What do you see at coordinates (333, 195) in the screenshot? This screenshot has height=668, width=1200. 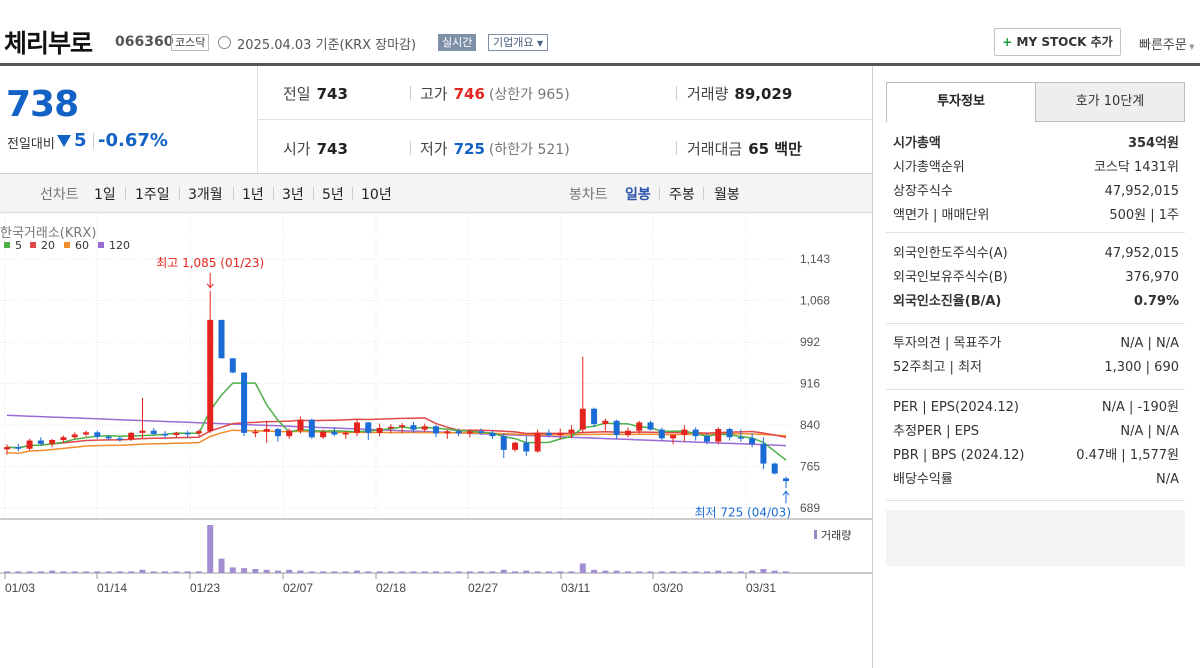 I see `period-5y: 5년` at bounding box center [333, 195].